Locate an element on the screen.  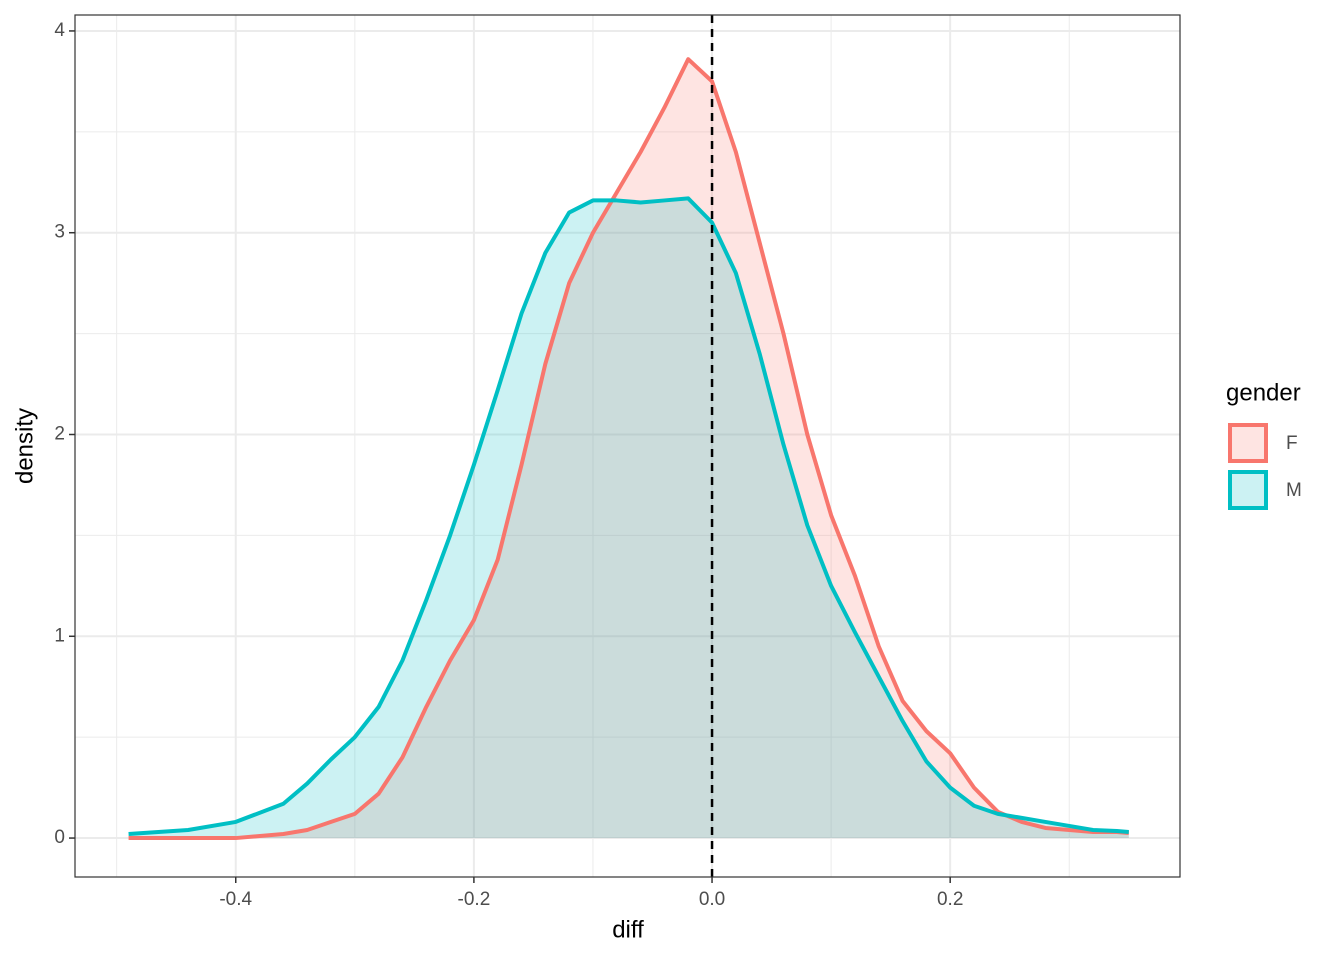
legend-title: gender is located at coordinates (1263, 392).